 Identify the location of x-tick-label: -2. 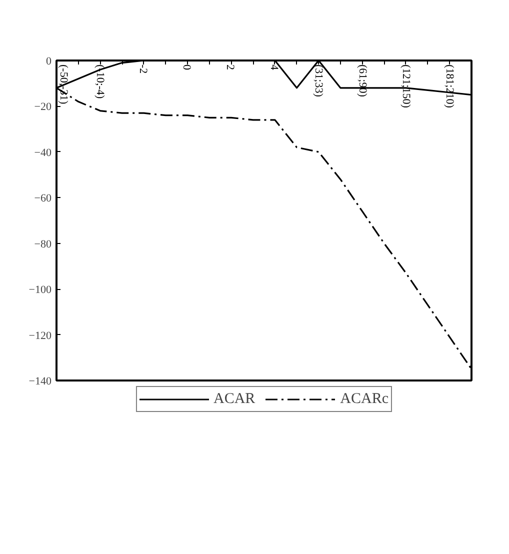
(142, 69).